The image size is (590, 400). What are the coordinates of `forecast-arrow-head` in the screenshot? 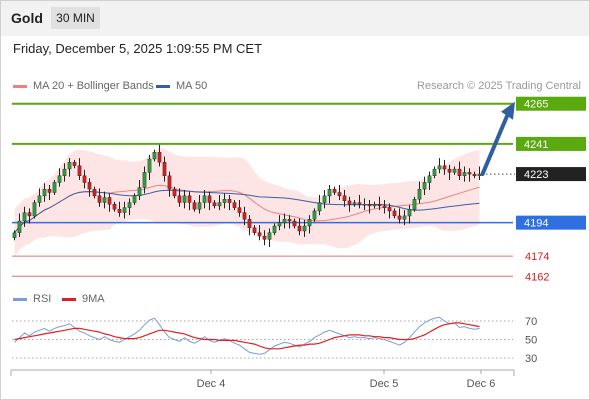 It's located at (508, 110).